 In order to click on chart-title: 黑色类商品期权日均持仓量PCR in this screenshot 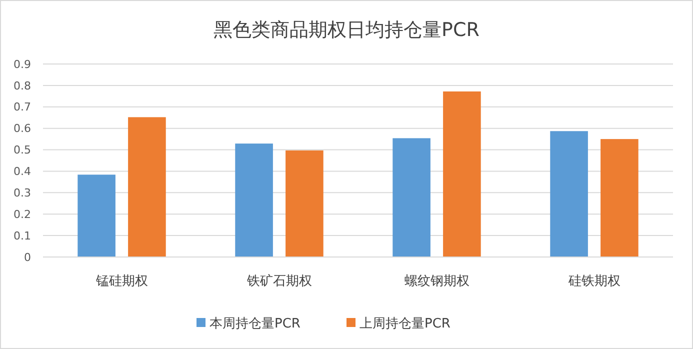, I will do `click(347, 30)`.